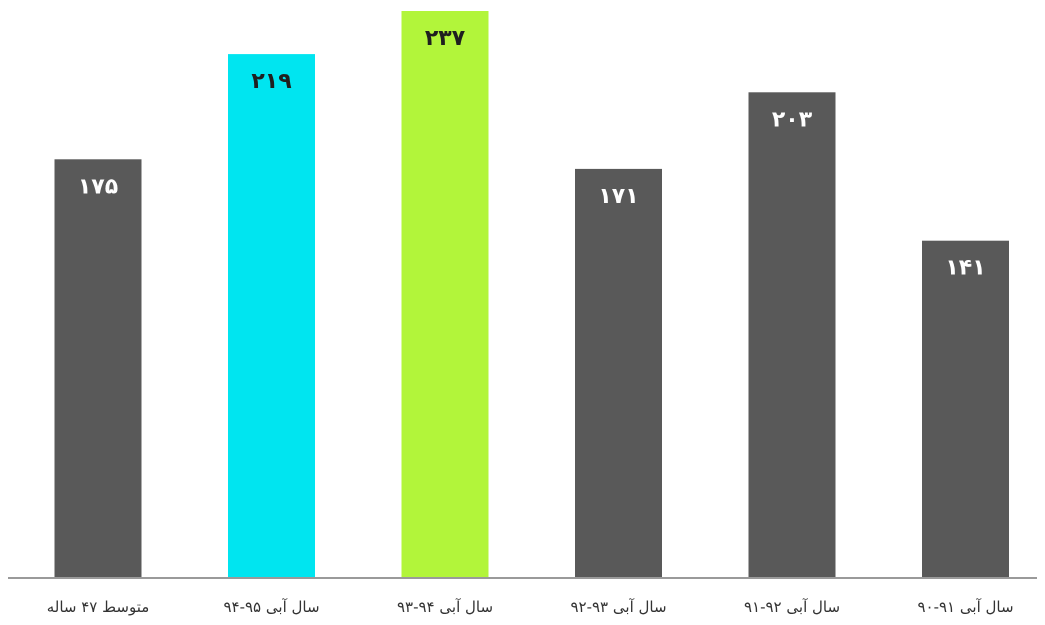 The image size is (1045, 625). Describe the element at coordinates (271, 81) in the screenshot. I see `bar-value-label-1: ۲۱۹` at that location.